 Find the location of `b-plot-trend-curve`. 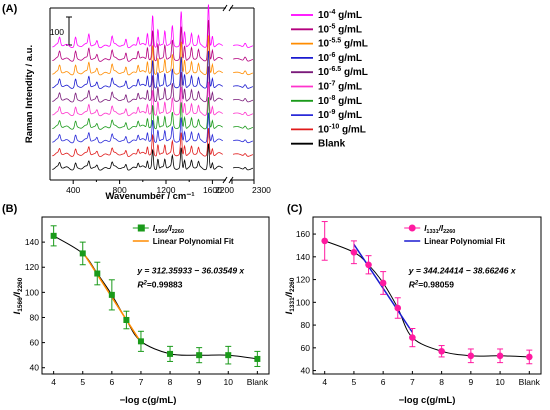

b-plot-trend-curve is located at coordinates (155, 297).